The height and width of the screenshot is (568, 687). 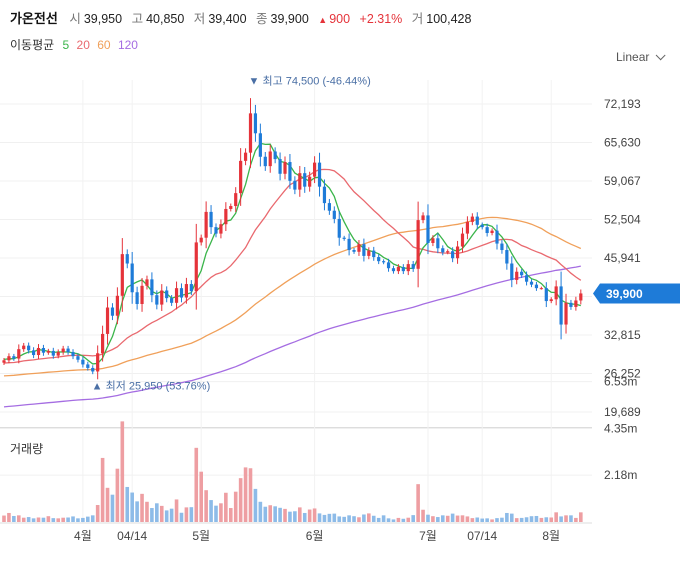 I want to click on ma60-label: 60, so click(x=104, y=45).